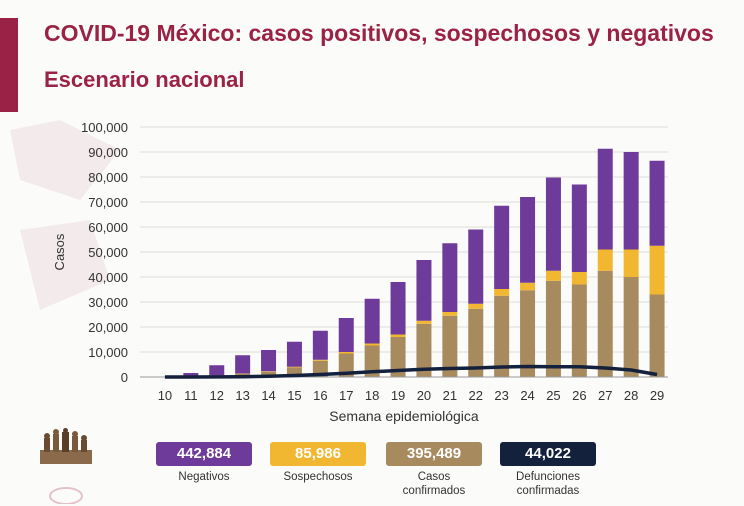  Describe the element at coordinates (9, 65) in the screenshot. I see `accent-bar` at that location.